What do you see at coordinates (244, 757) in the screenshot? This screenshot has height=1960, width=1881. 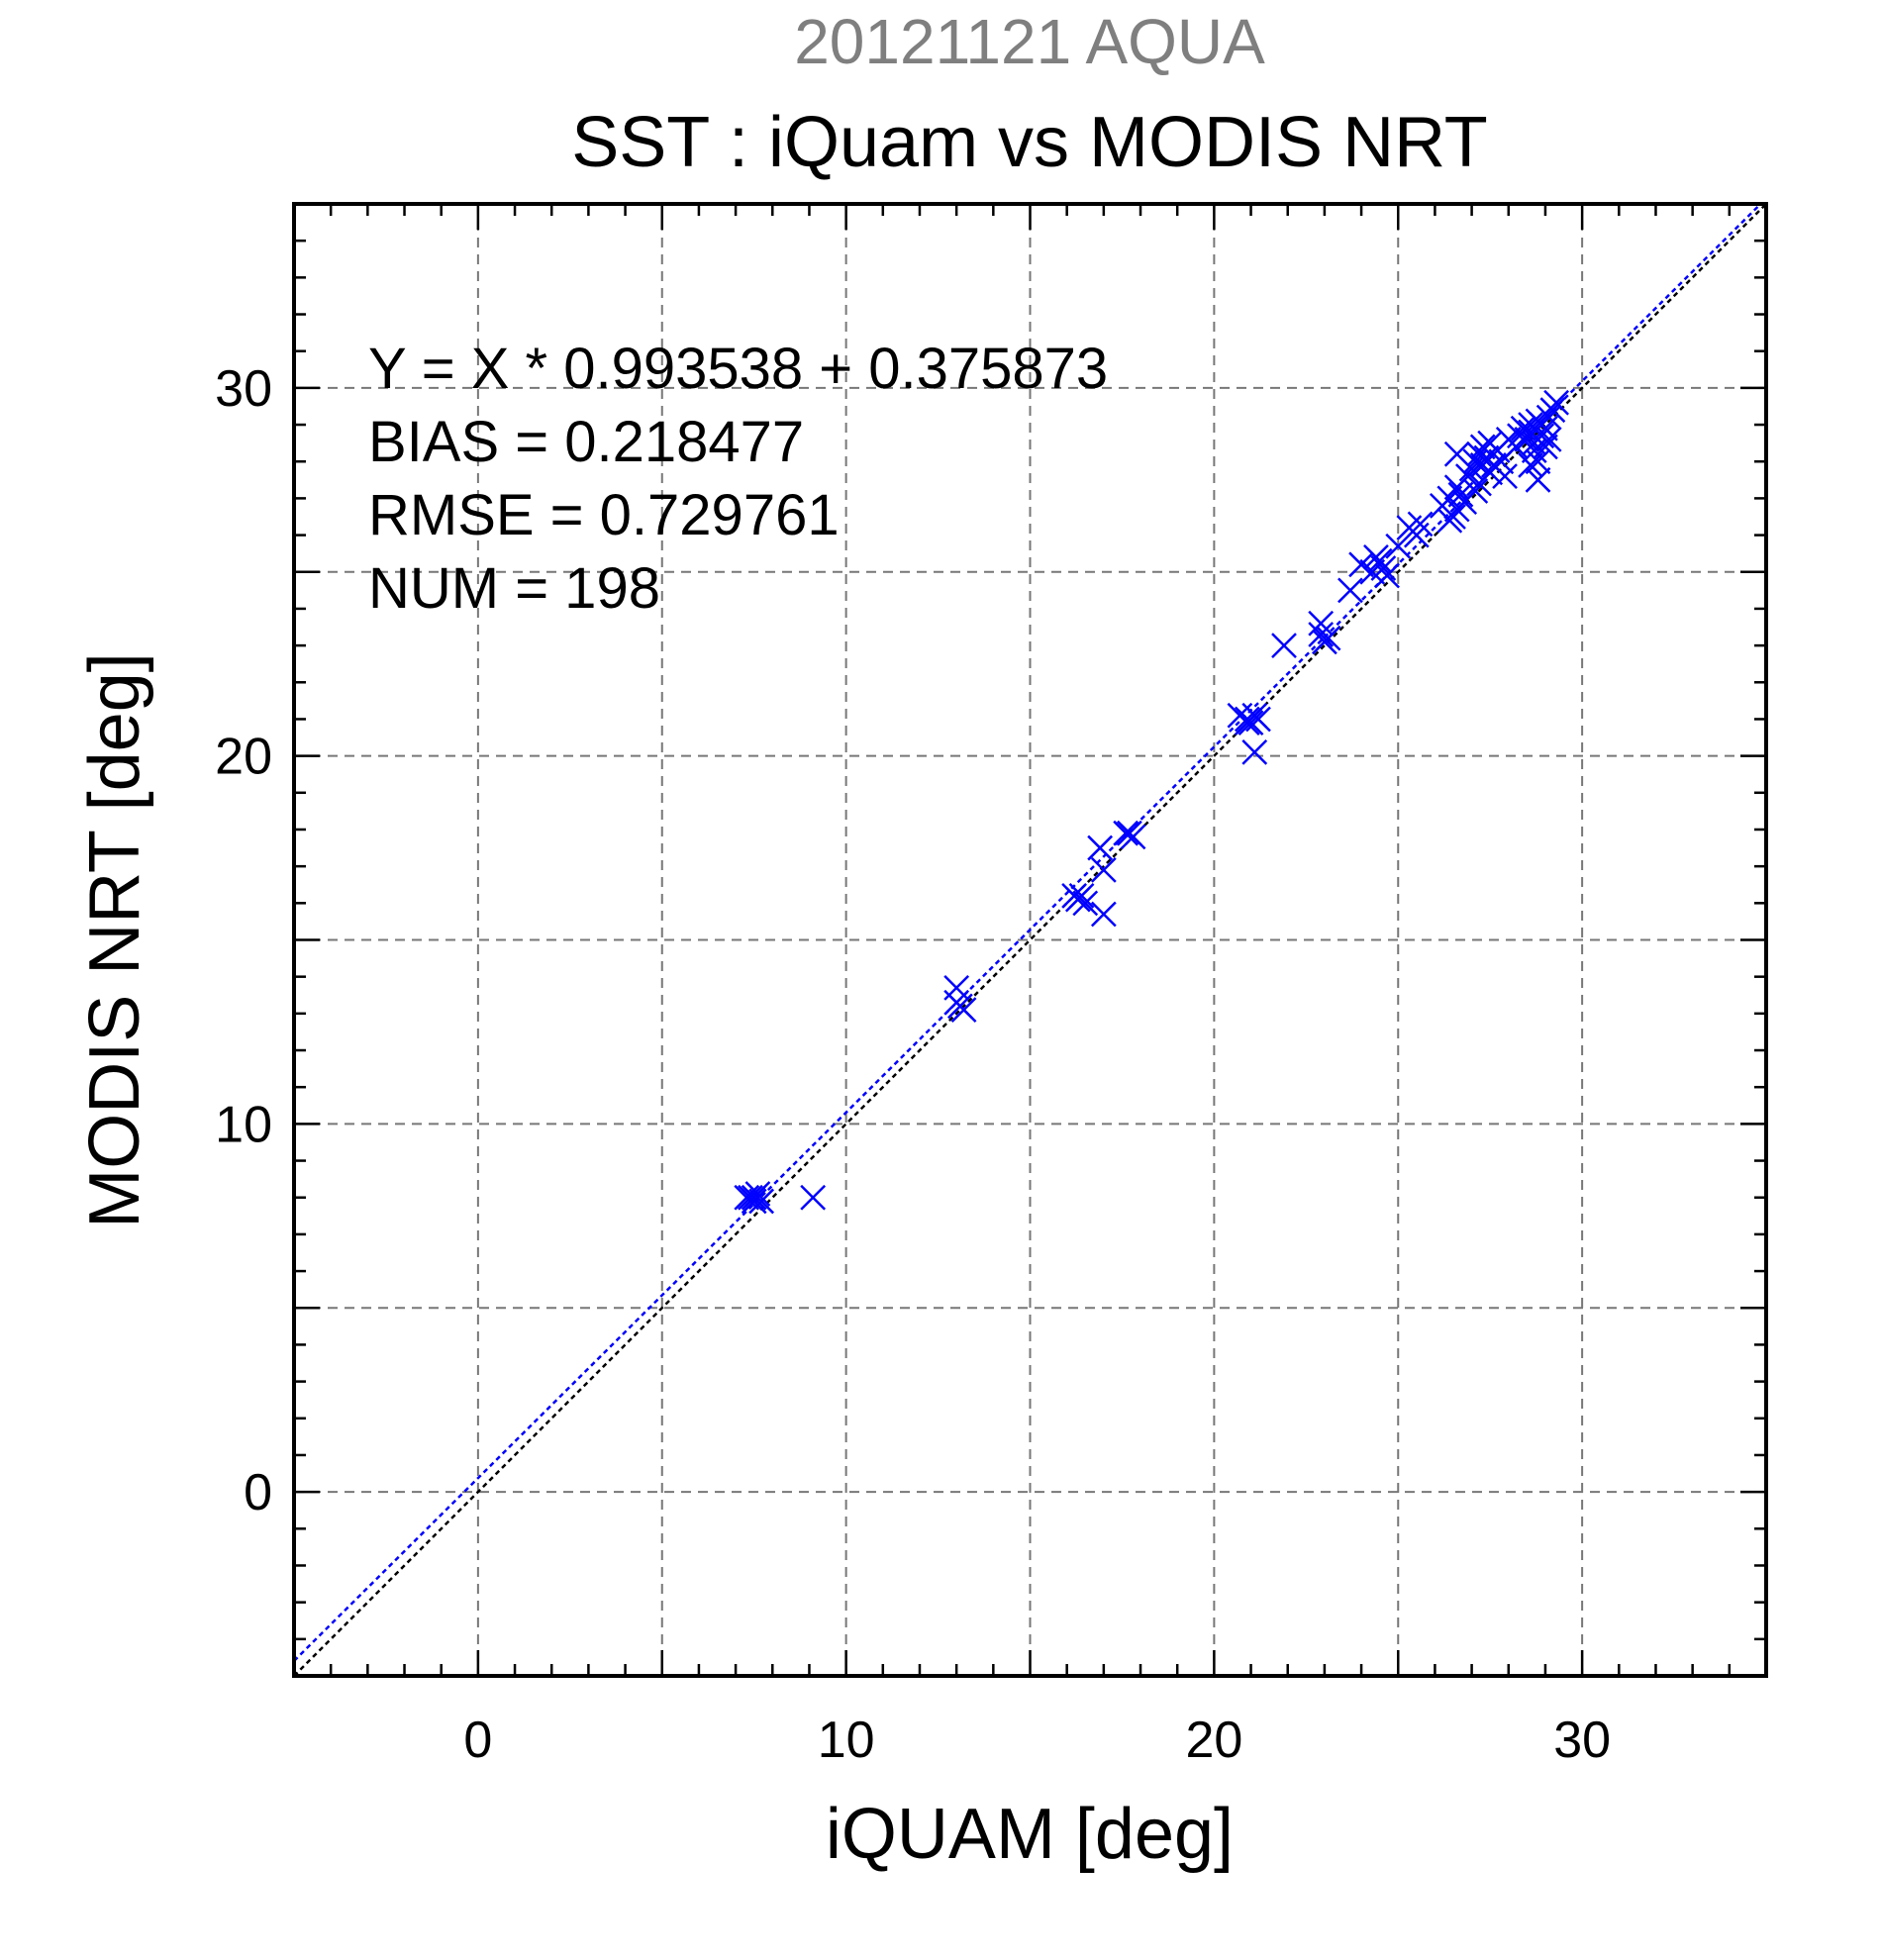 I see `y-tick-label: 20` at bounding box center [244, 757].